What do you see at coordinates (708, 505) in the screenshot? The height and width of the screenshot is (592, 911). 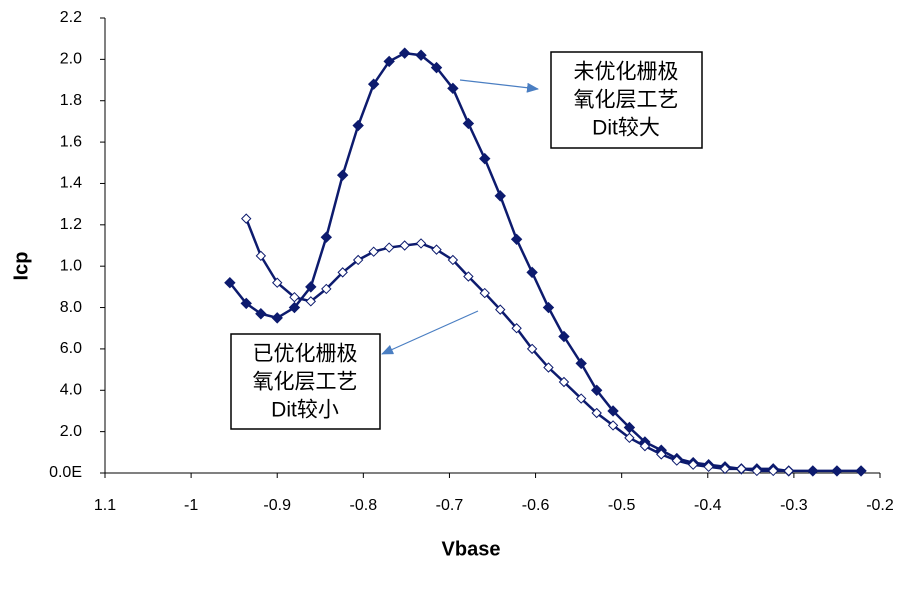 I see `x-tick-label: -0.4` at bounding box center [708, 505].